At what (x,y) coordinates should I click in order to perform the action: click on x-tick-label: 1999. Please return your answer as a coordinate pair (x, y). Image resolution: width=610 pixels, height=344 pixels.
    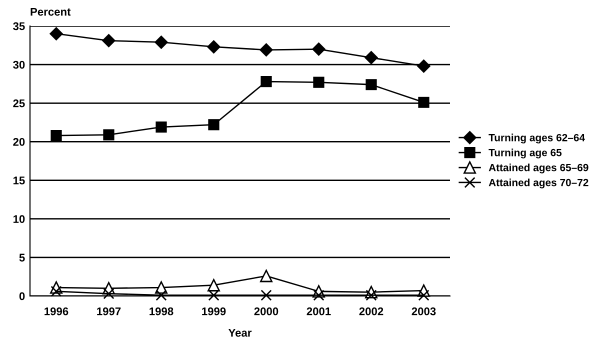
    Looking at the image, I should click on (214, 311).